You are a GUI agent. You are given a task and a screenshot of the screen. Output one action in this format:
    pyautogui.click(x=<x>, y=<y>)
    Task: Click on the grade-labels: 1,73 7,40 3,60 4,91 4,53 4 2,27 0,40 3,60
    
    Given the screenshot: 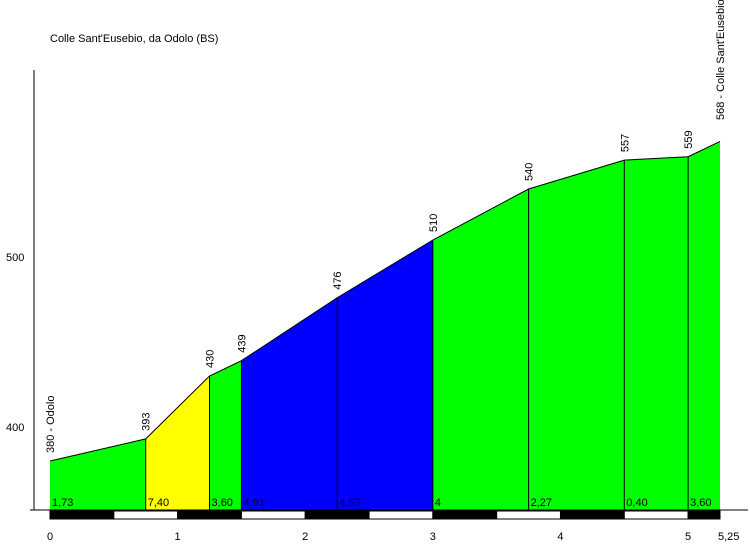 What is the action you would take?
    pyautogui.click(x=382, y=503)
    